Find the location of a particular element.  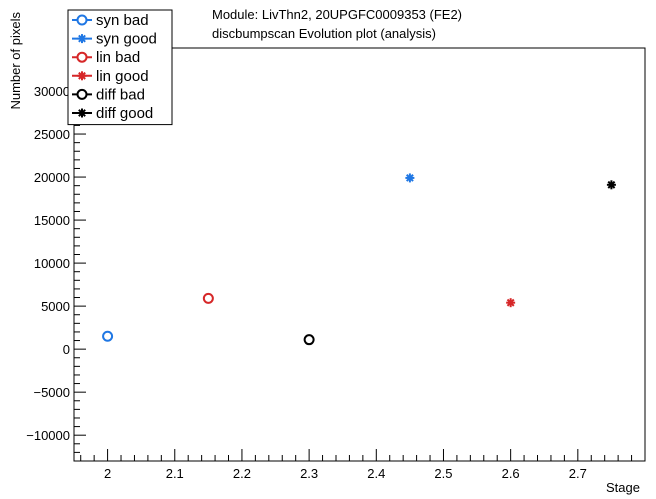

y-tick-label: −10000 is located at coordinates (48, 435).